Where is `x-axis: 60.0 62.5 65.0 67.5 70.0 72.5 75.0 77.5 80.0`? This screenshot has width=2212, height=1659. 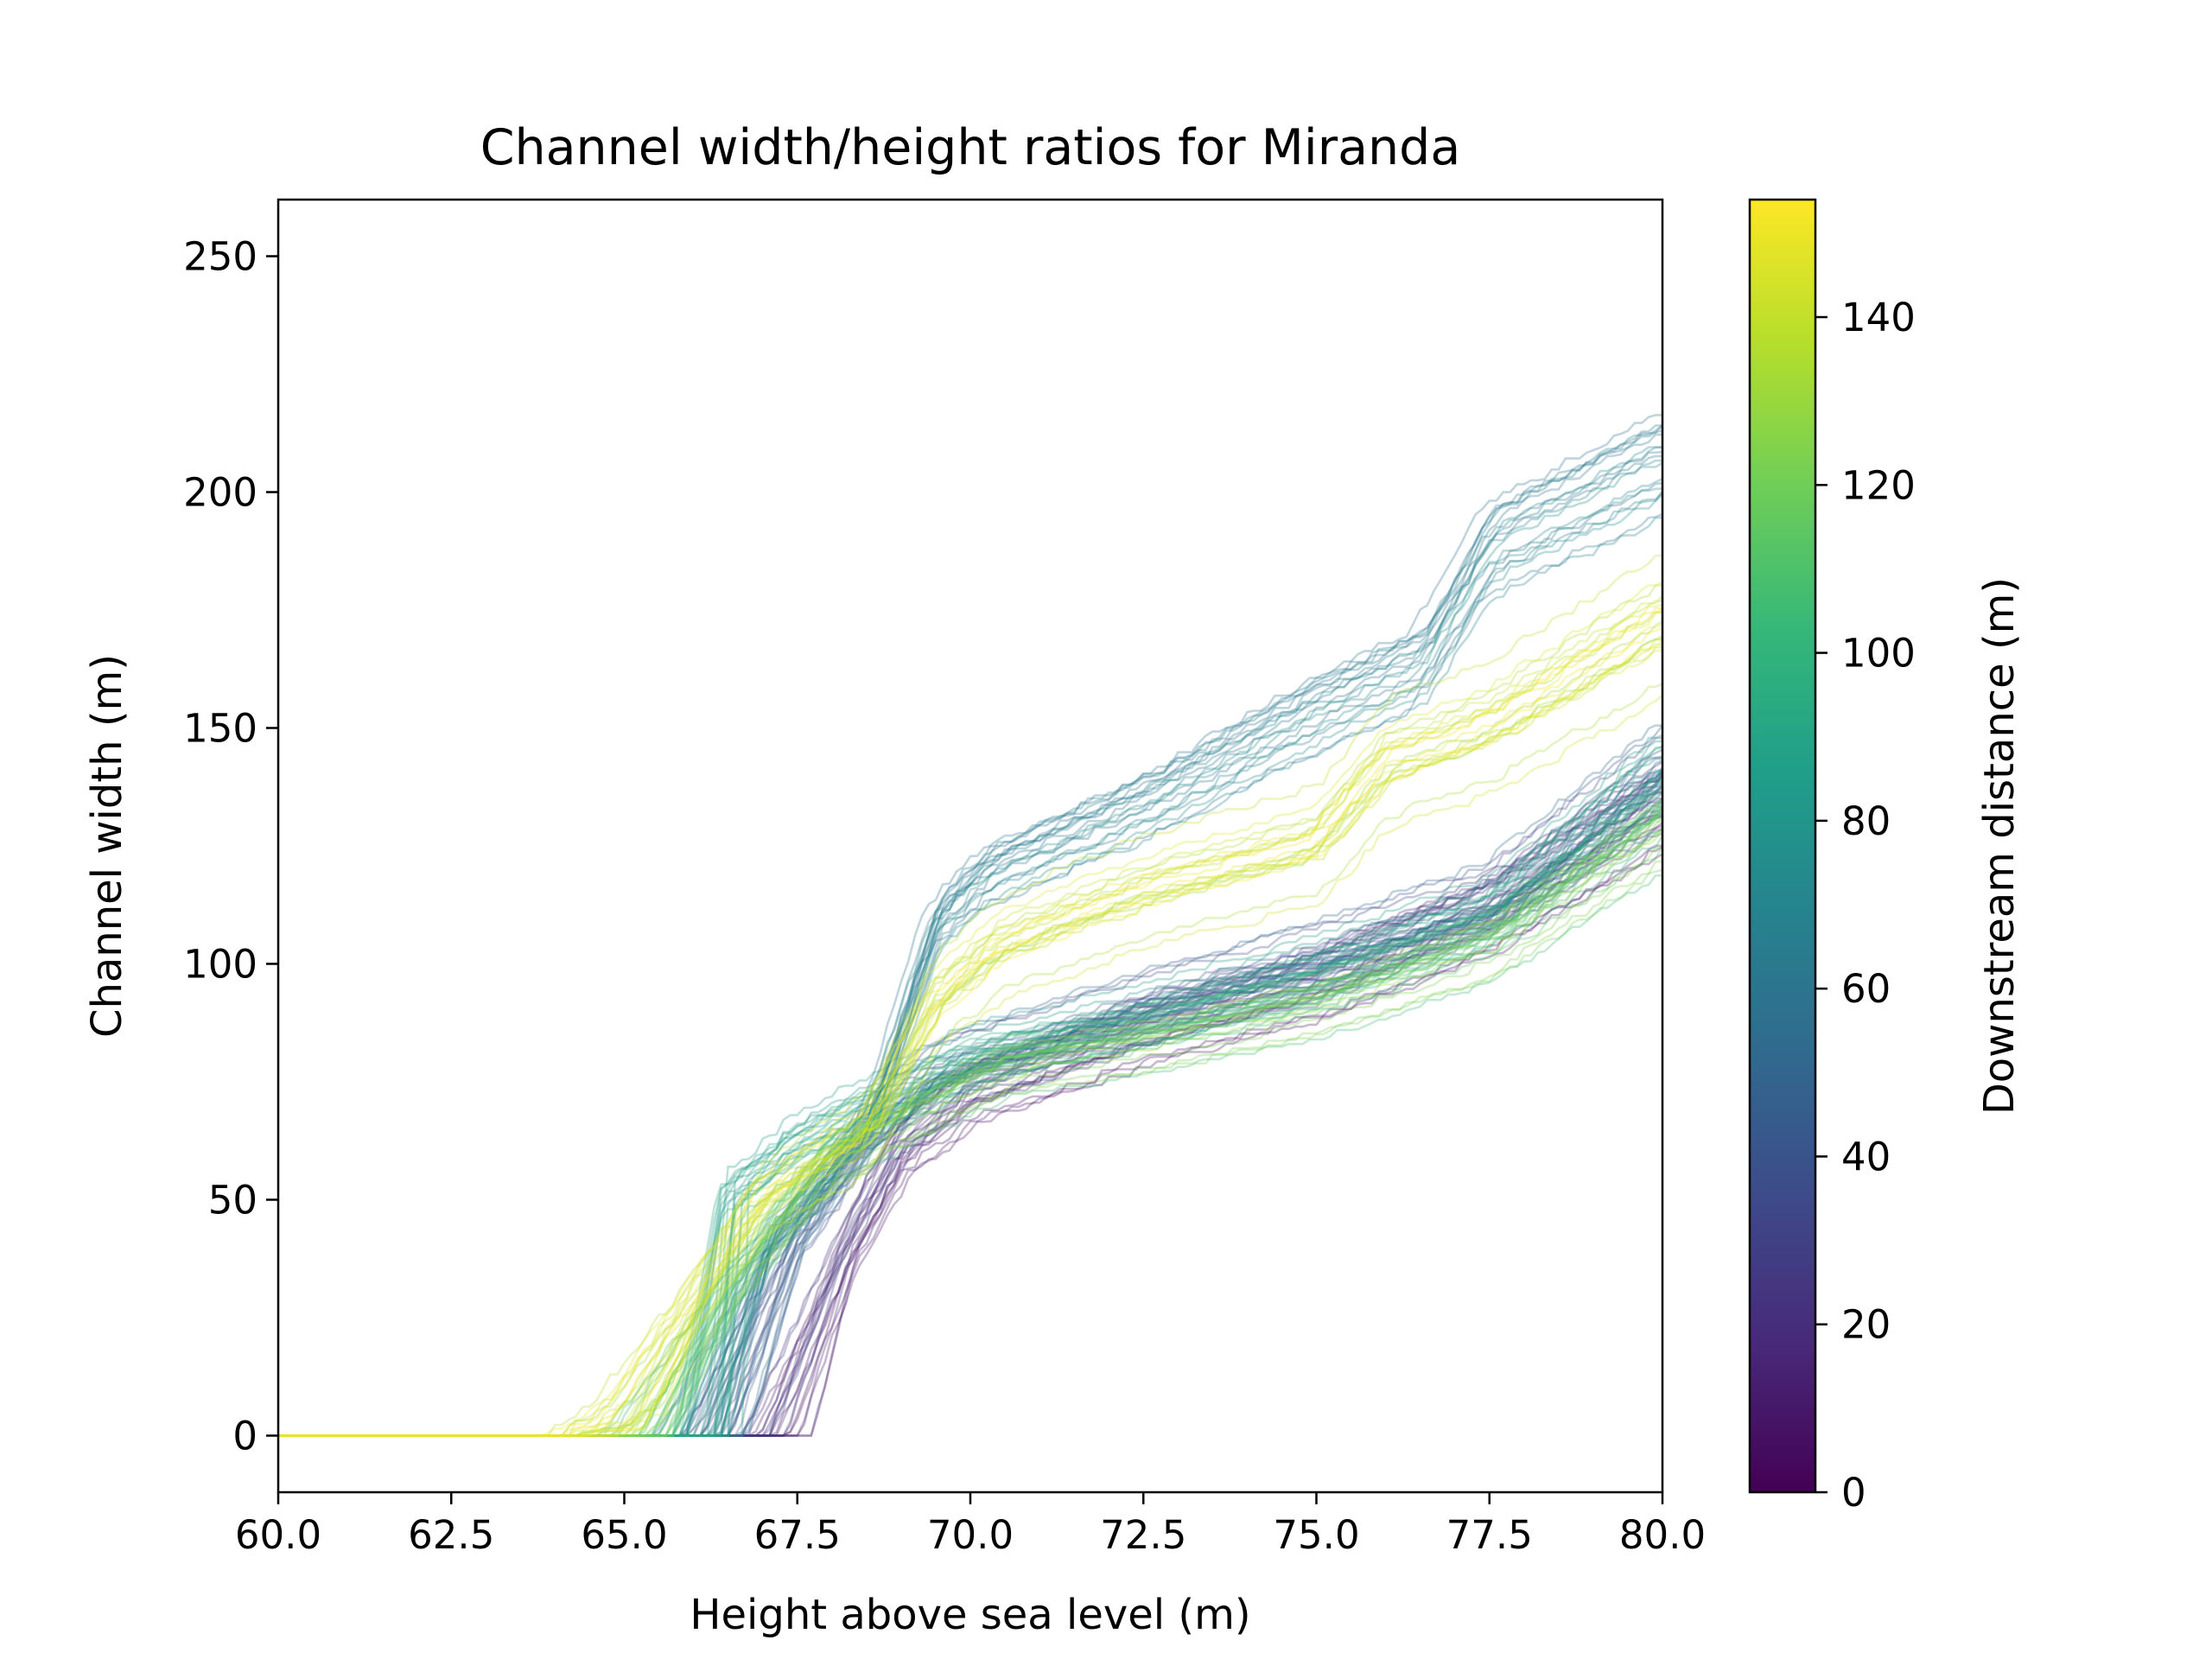 x-axis: 60.0 62.5 65.0 67.5 70.0 72.5 75.0 77.5 80.0 is located at coordinates (970, 1525).